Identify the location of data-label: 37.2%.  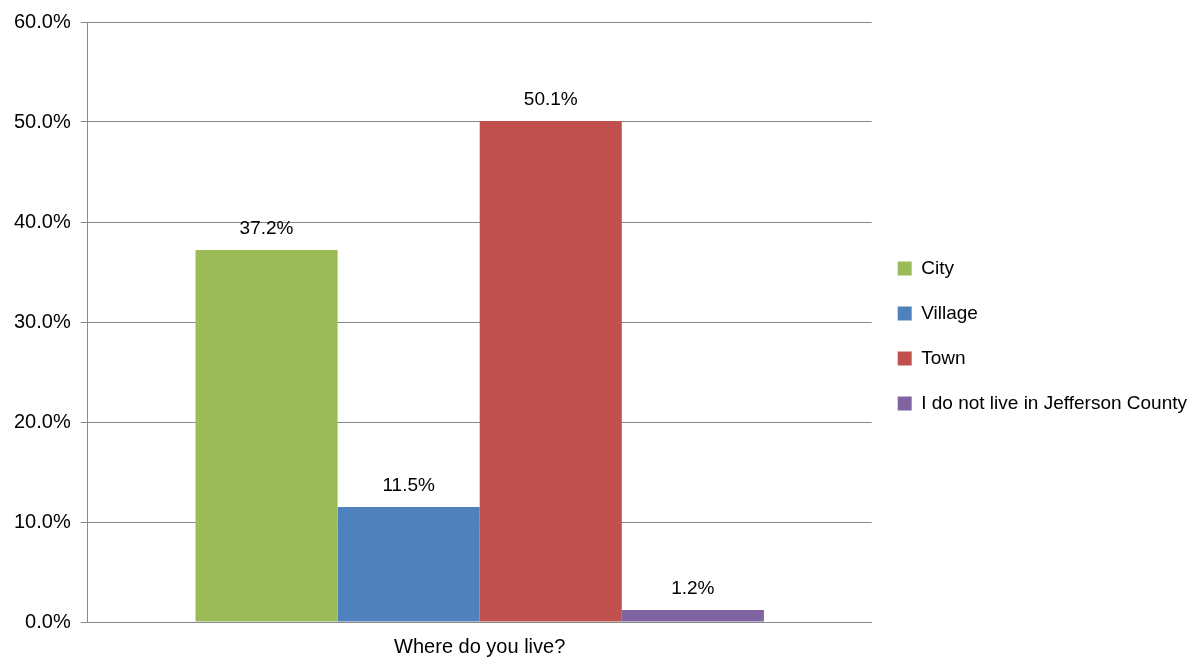
(266, 227).